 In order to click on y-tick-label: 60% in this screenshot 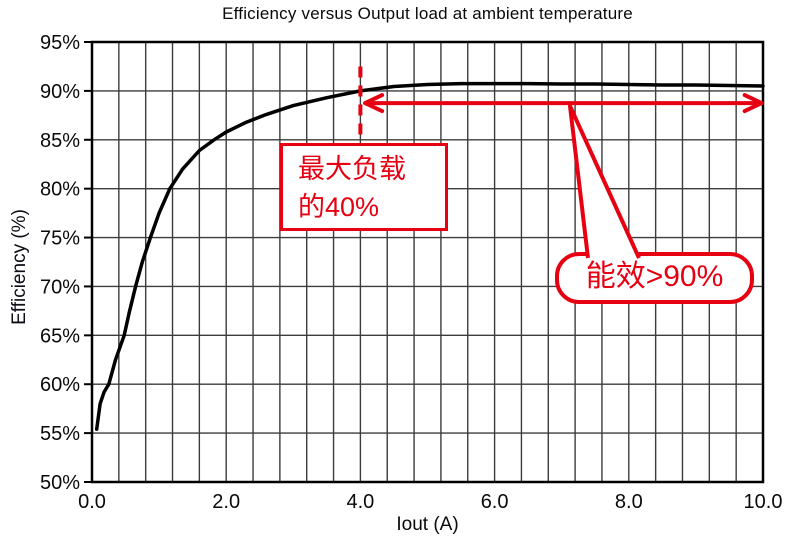, I will do `click(60, 385)`.